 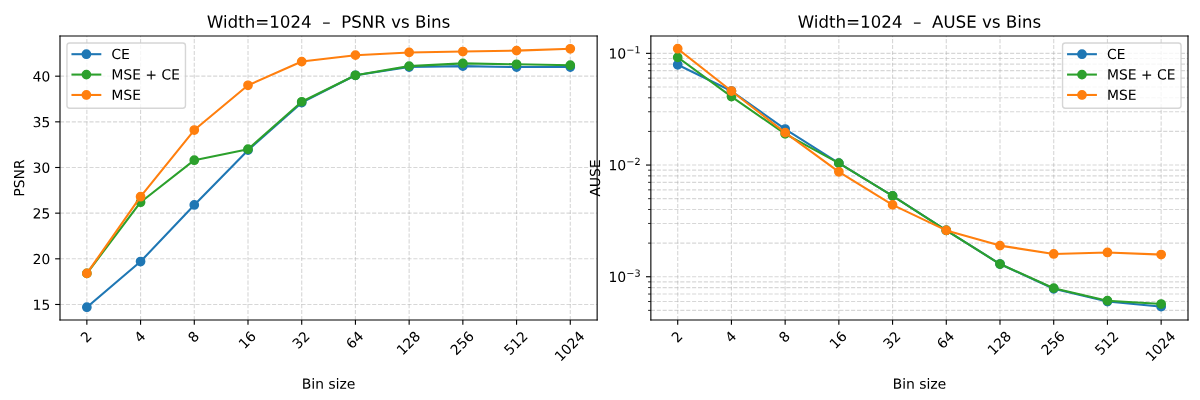 I want to click on y-tick-label: 10$^{−1}$, so click(x=625, y=52).